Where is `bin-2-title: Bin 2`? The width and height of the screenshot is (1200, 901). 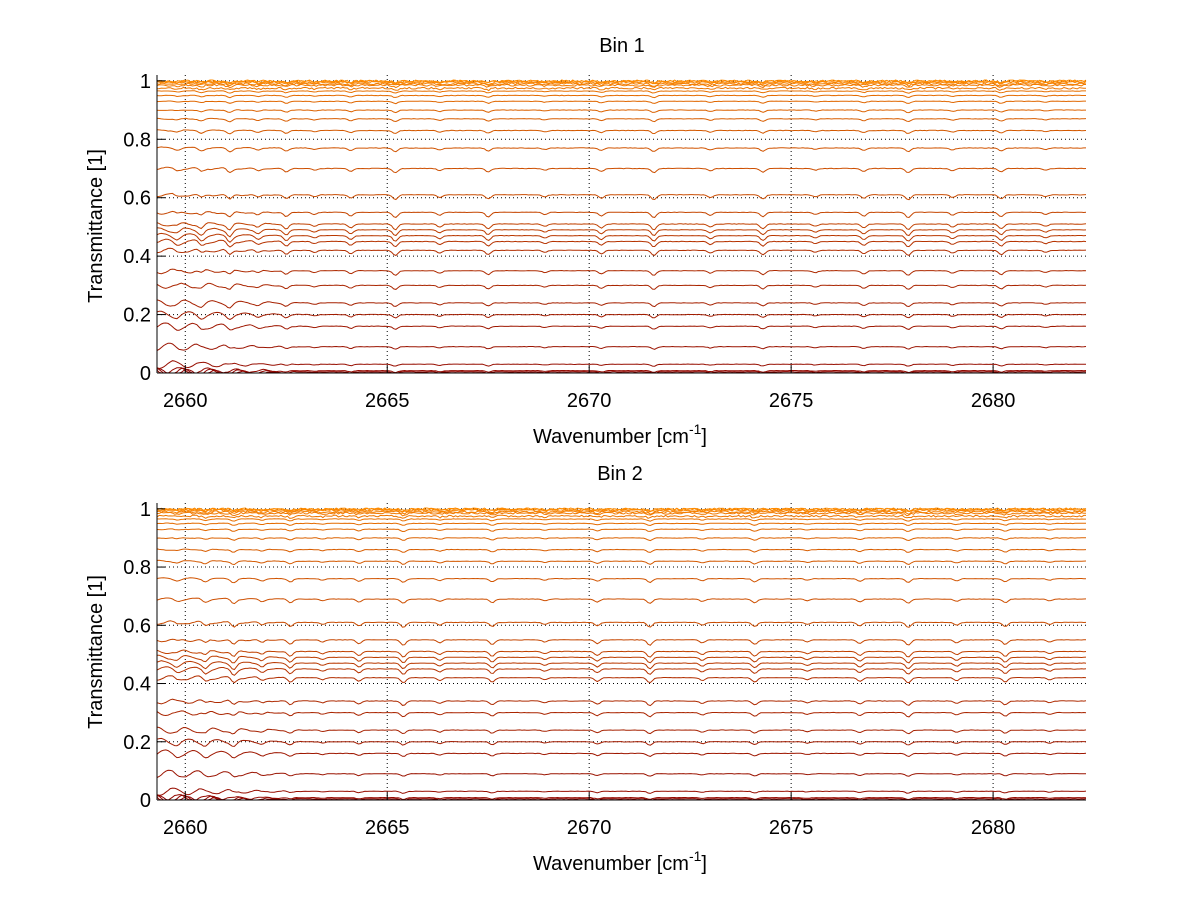 bin-2-title: Bin 2 is located at coordinates (620, 474).